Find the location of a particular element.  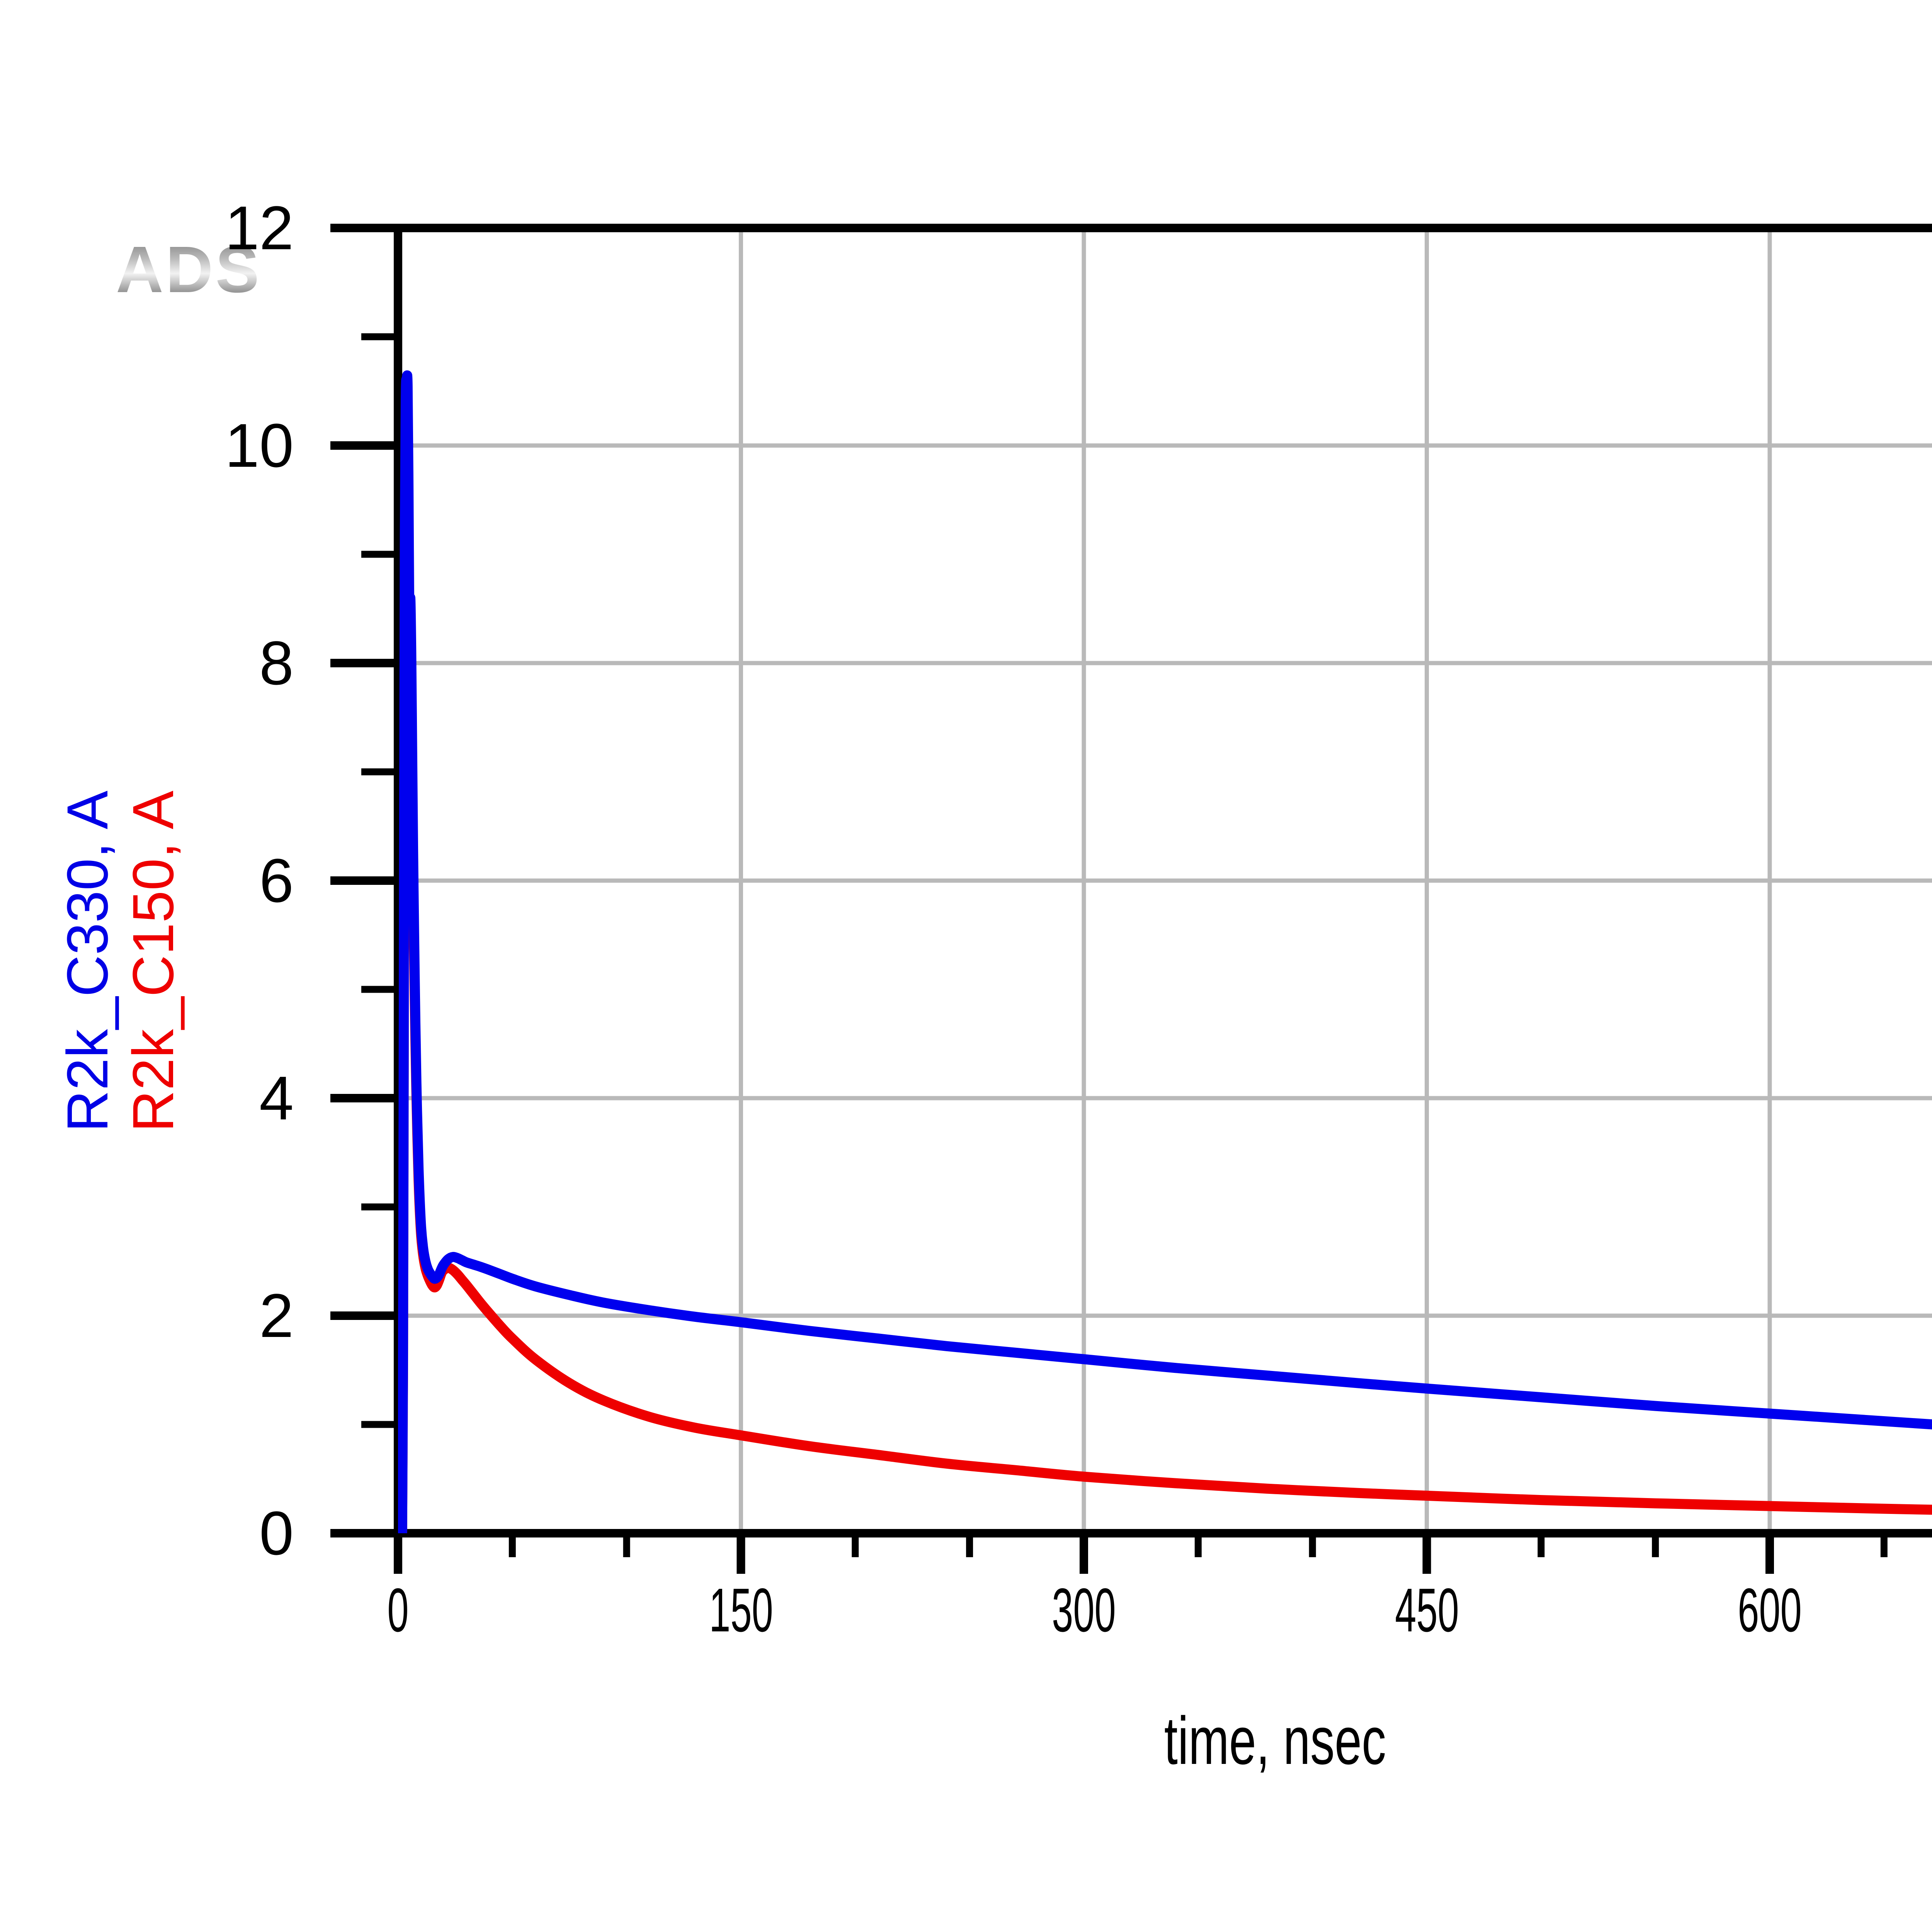

x-tick-label: 150 is located at coordinates (741, 1610).